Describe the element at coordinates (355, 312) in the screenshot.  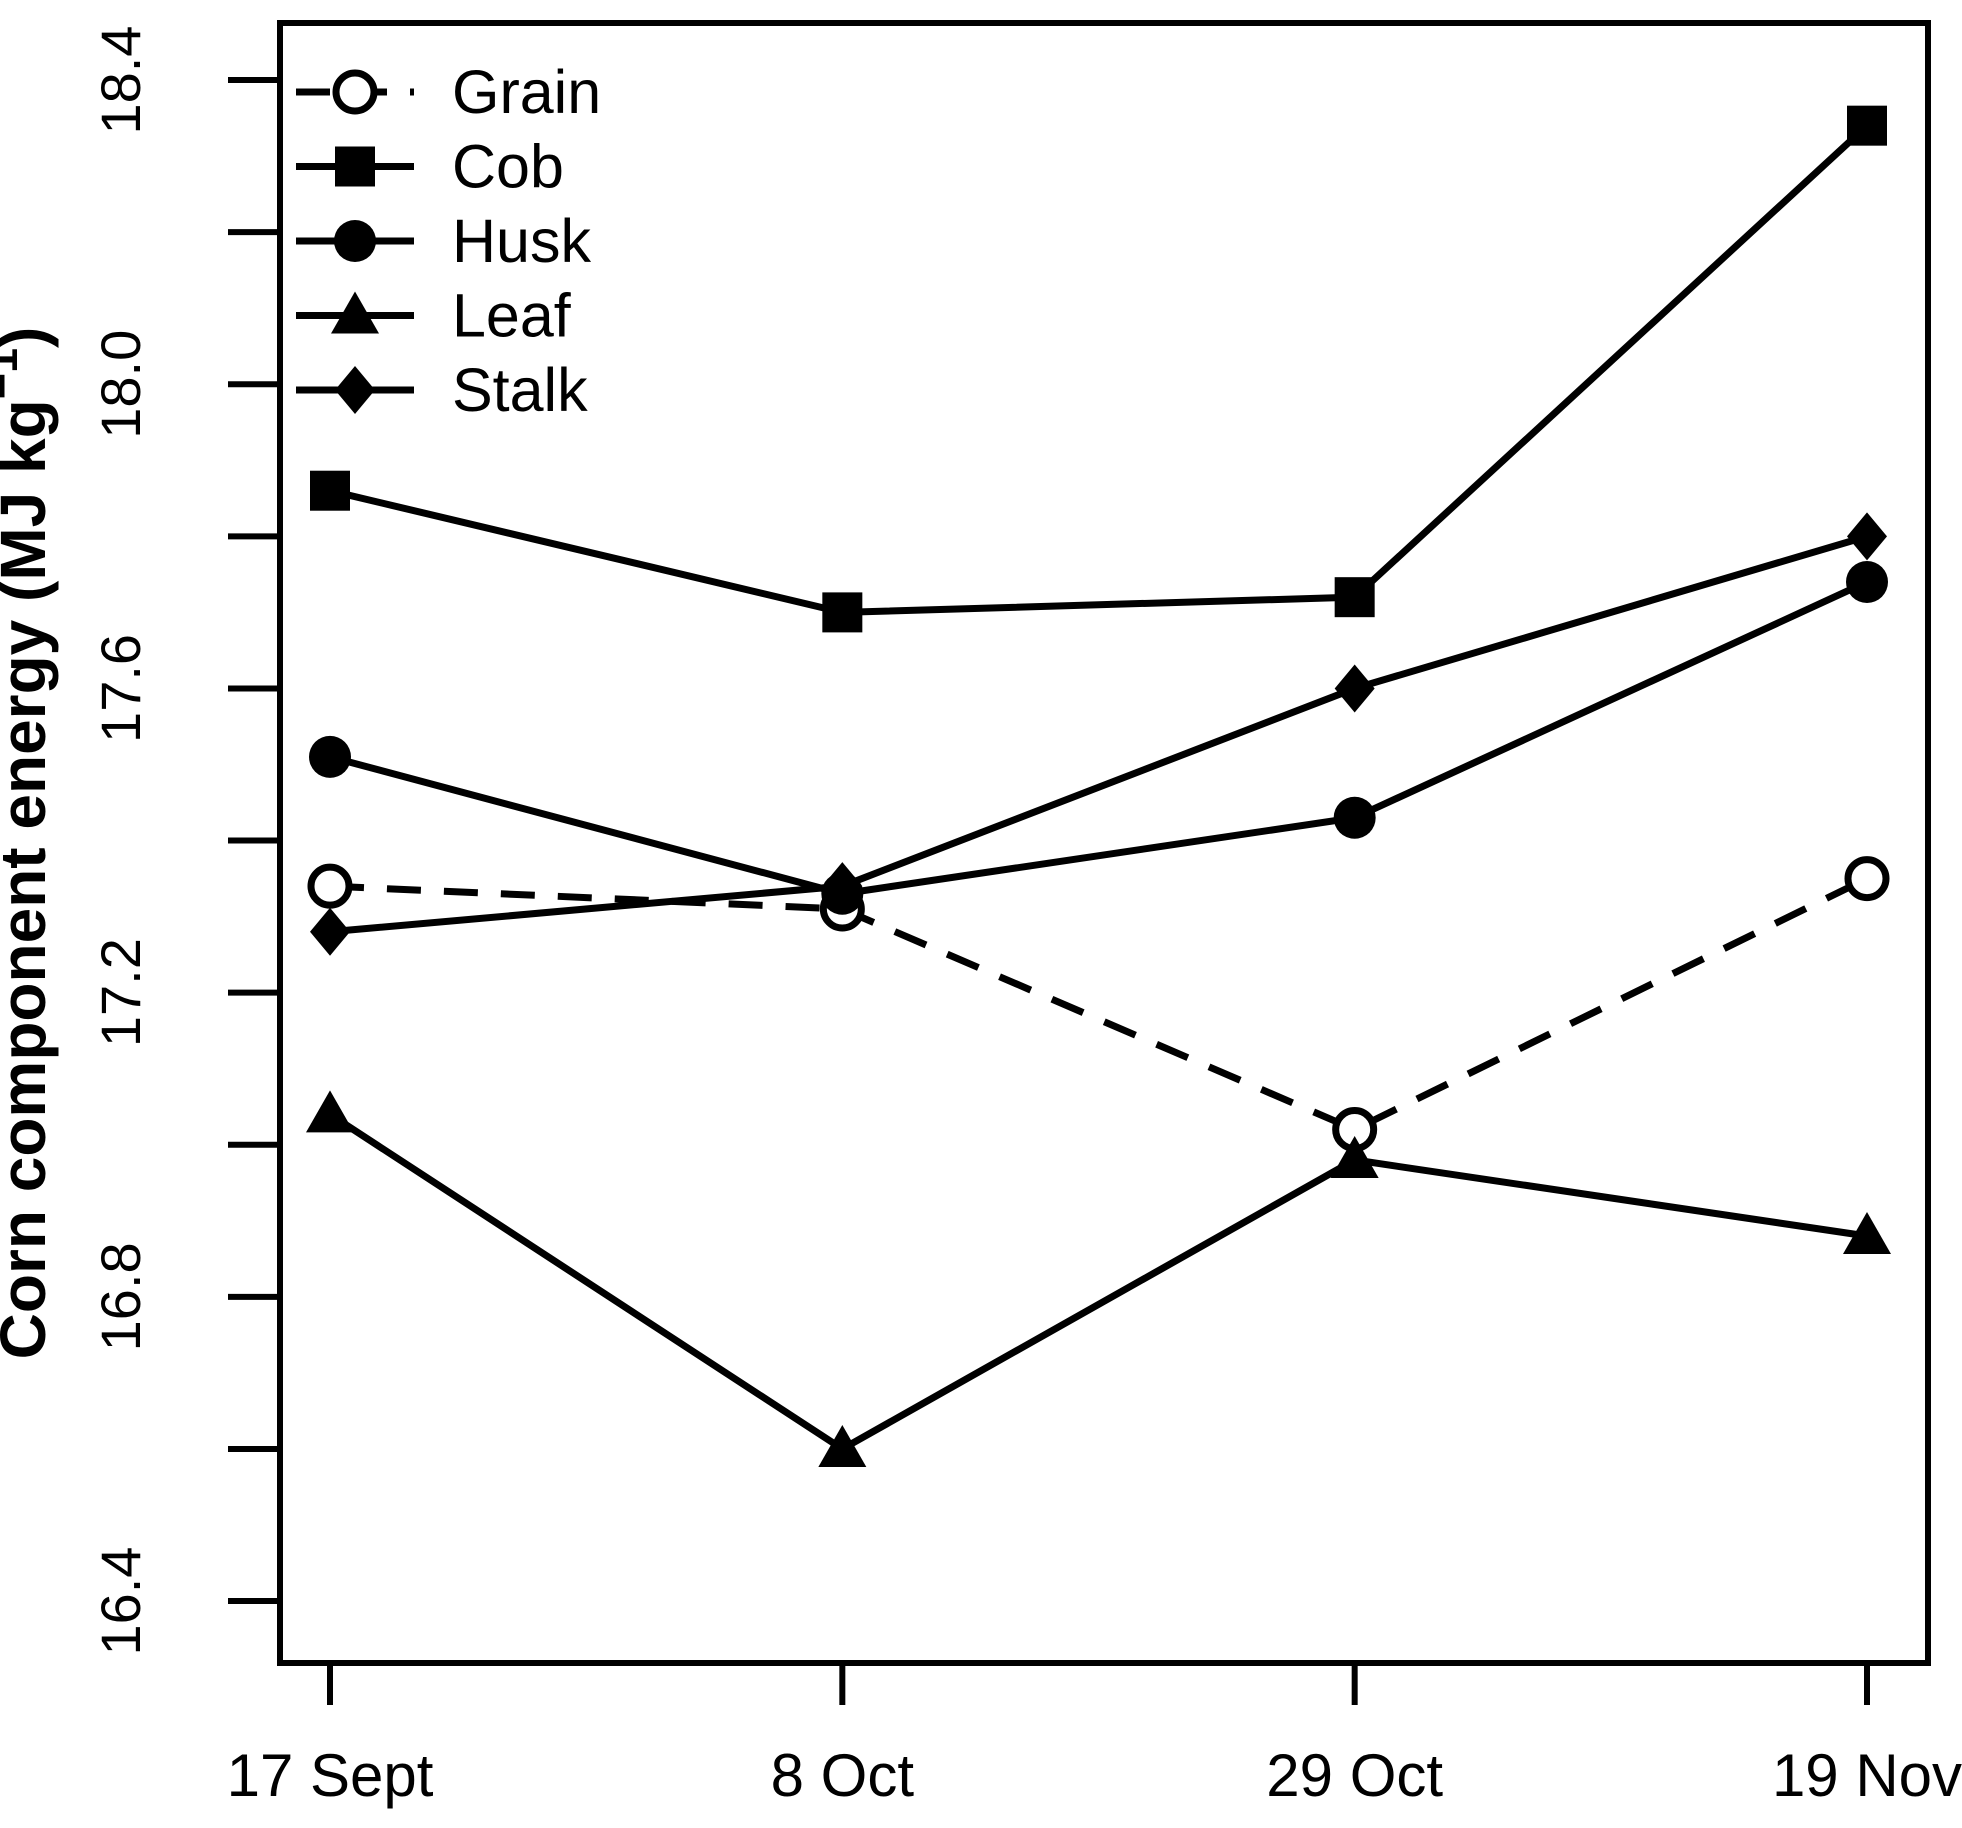
I see `legend-marker-leaf` at that location.